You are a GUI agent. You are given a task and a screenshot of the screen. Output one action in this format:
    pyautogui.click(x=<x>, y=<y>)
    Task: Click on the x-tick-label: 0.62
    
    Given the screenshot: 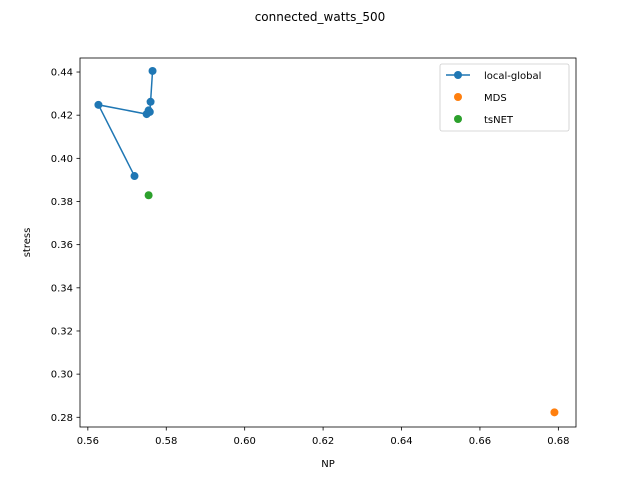 What is the action you would take?
    pyautogui.click(x=323, y=441)
    